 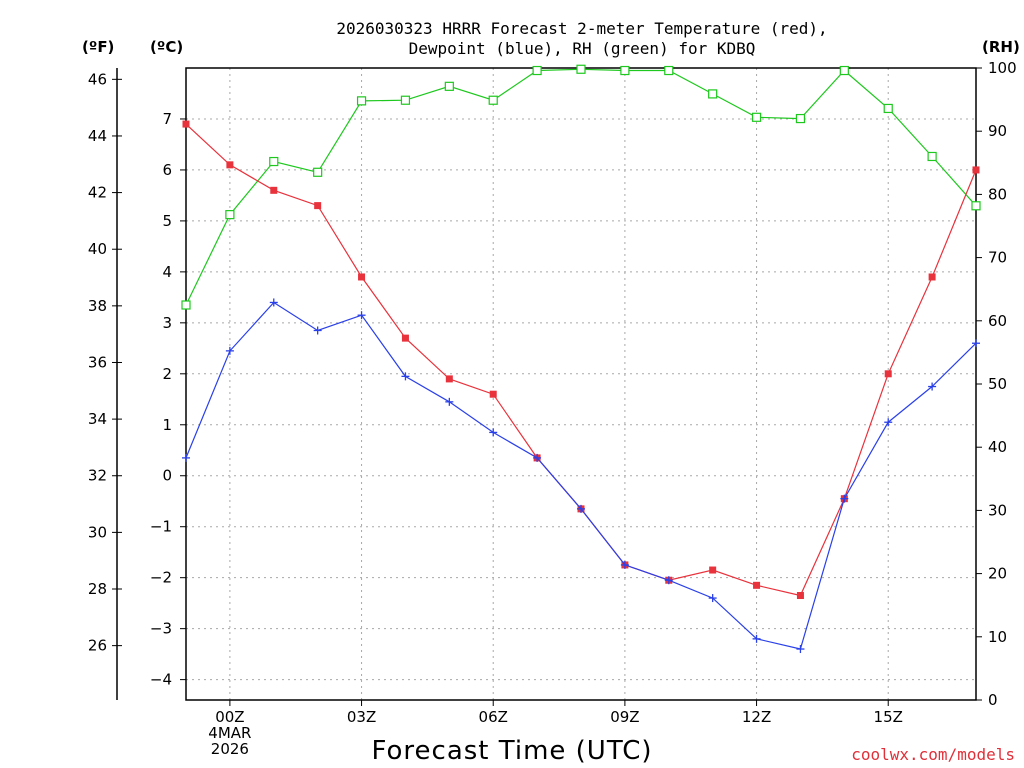 I want to click on celsius-tick-label: 2, so click(x=167, y=374).